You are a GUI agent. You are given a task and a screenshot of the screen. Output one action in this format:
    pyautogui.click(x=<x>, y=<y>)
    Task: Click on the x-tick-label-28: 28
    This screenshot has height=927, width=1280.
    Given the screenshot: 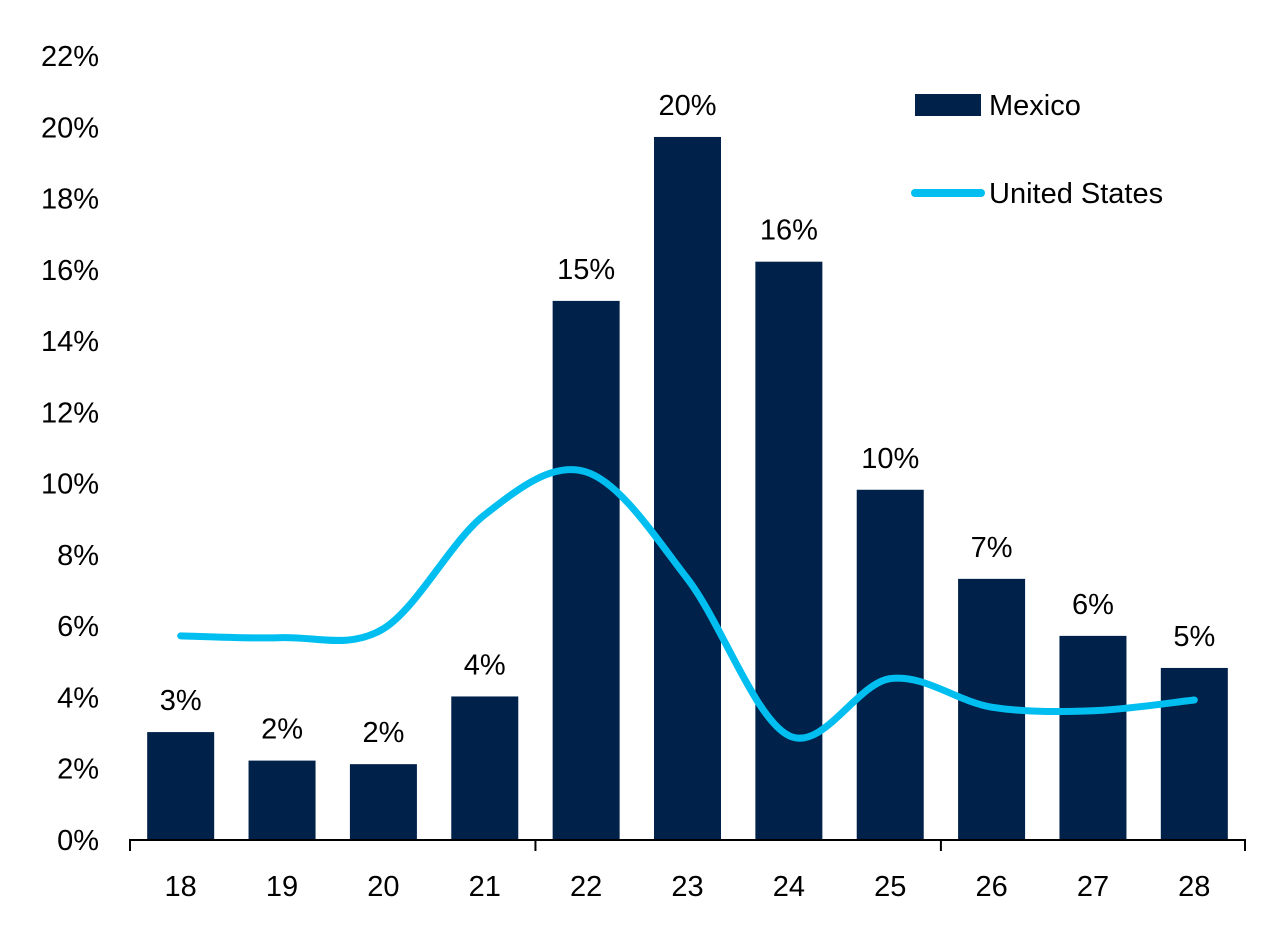 What is the action you would take?
    pyautogui.click(x=1194, y=887)
    